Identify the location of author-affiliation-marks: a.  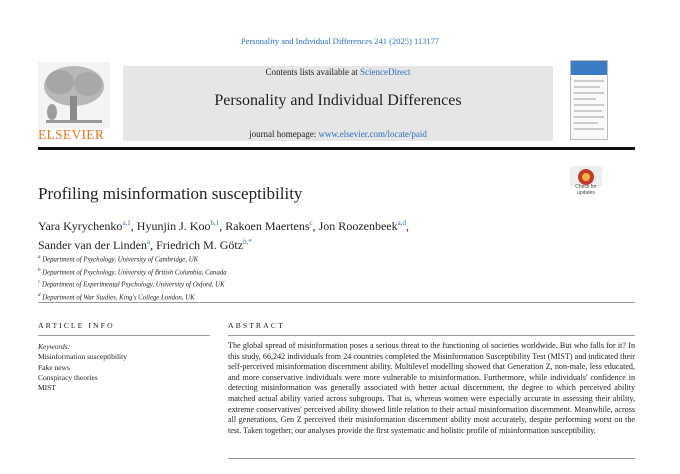
(148, 242).